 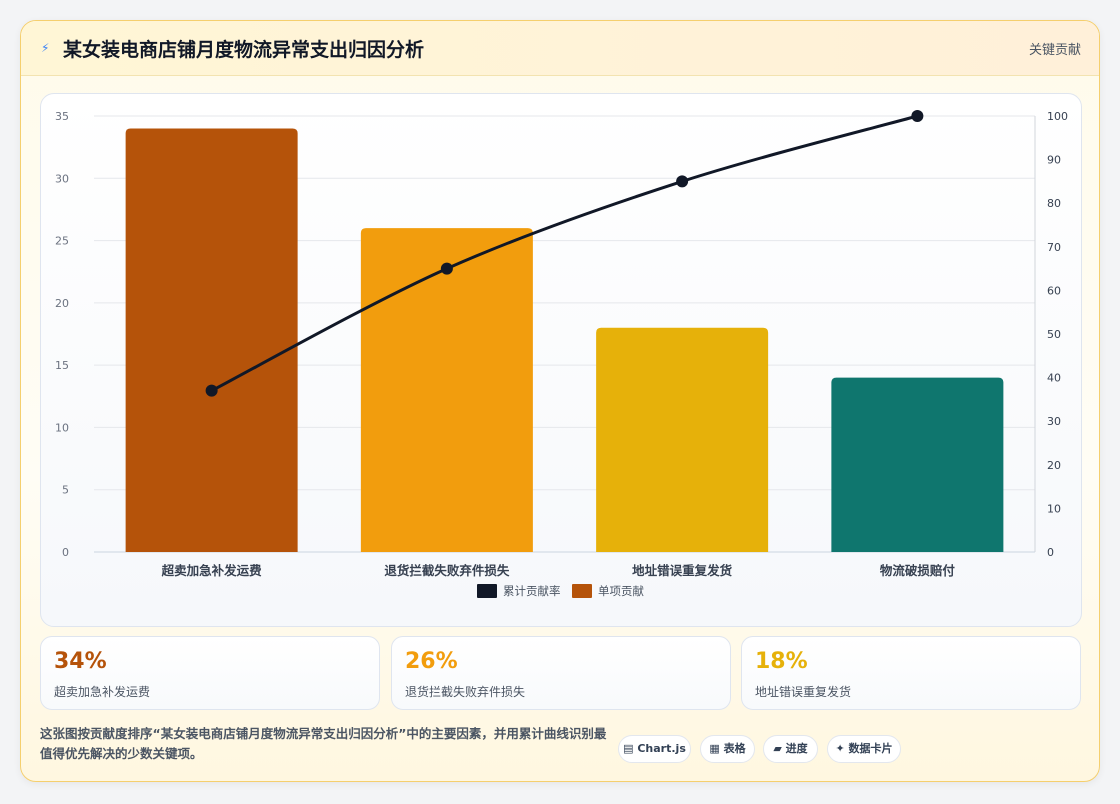 What do you see at coordinates (796, 748) in the screenshot?
I see `pill-label: 进度` at bounding box center [796, 748].